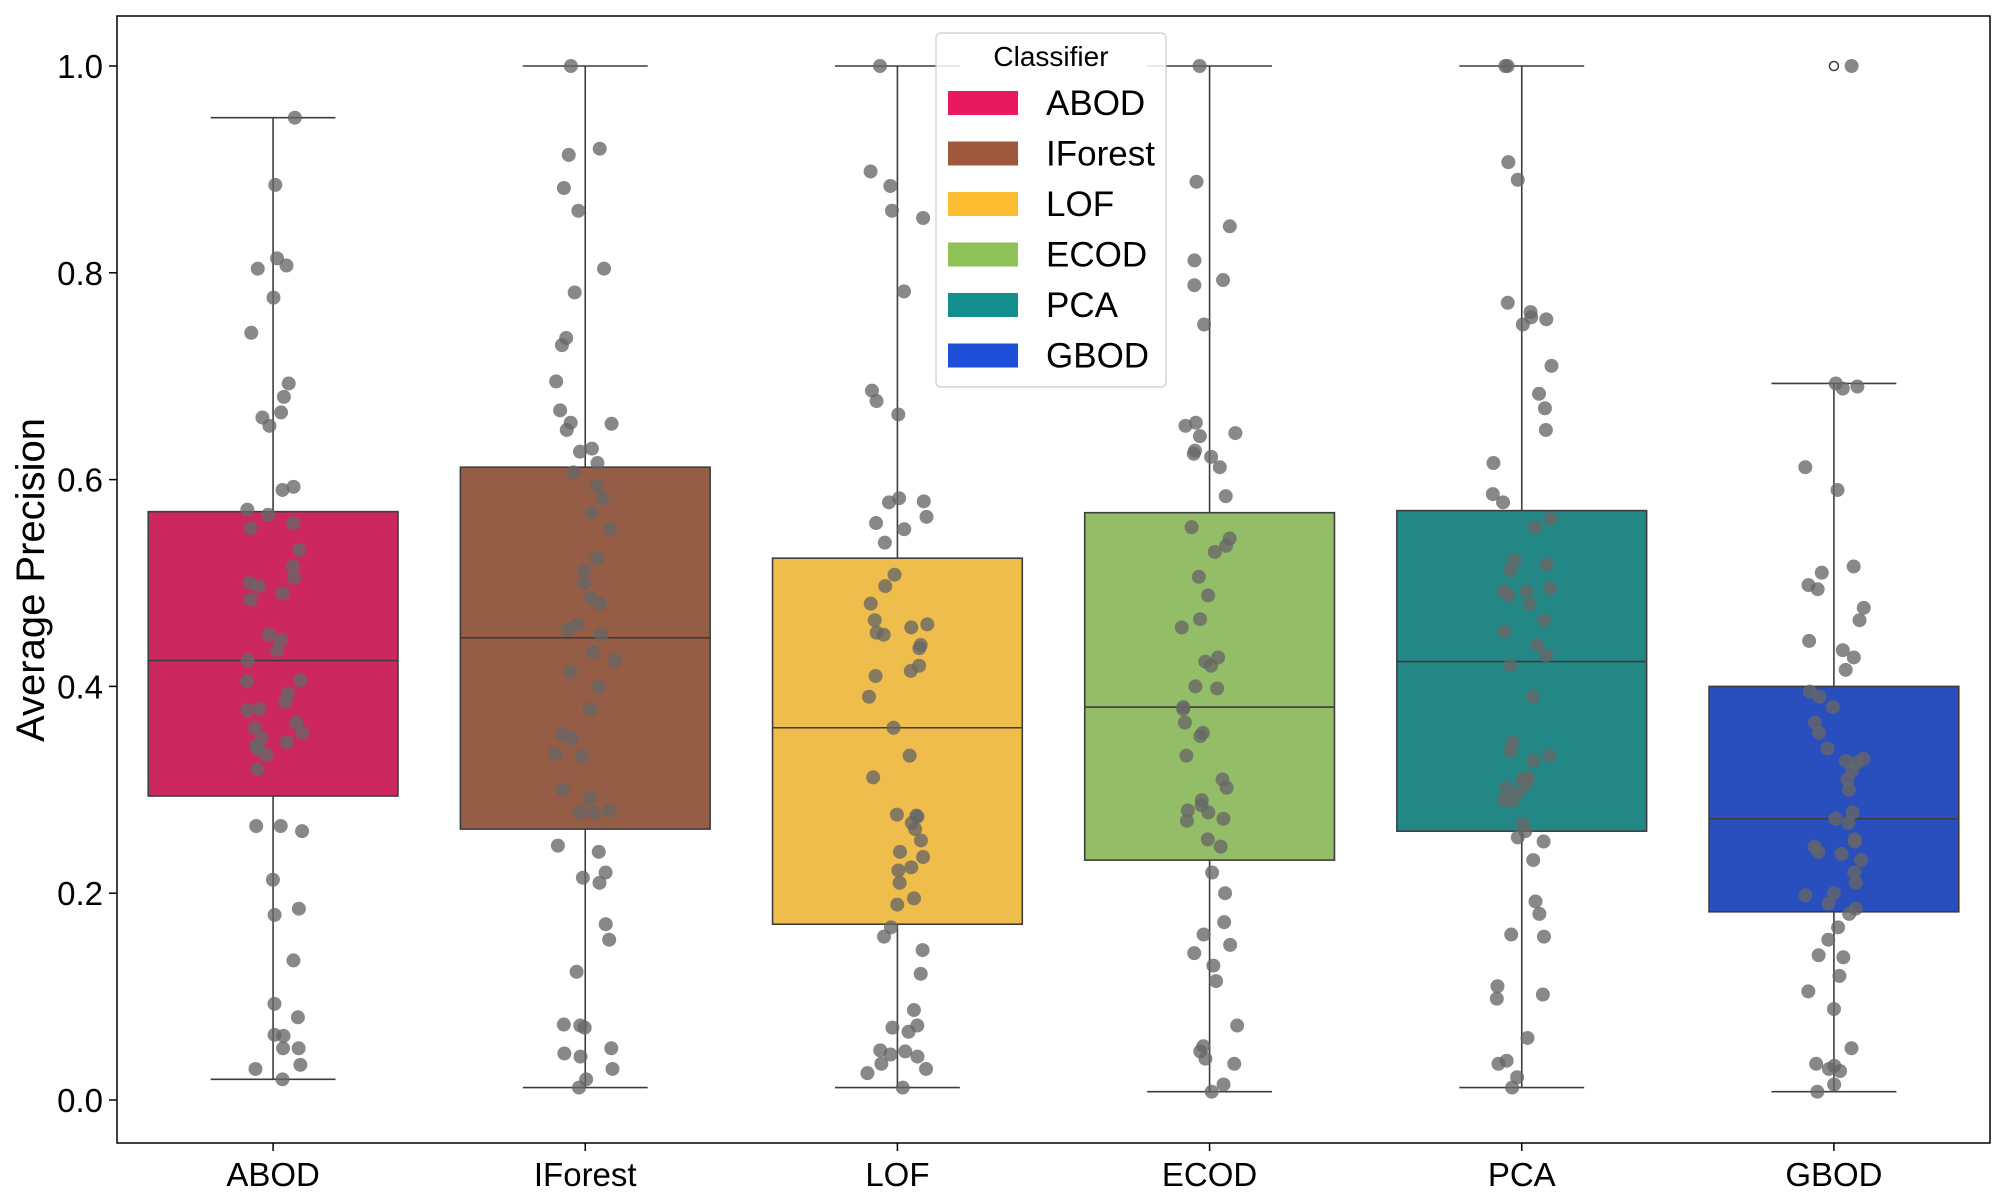  I want to click on box-gbod, so click(1834, 799).